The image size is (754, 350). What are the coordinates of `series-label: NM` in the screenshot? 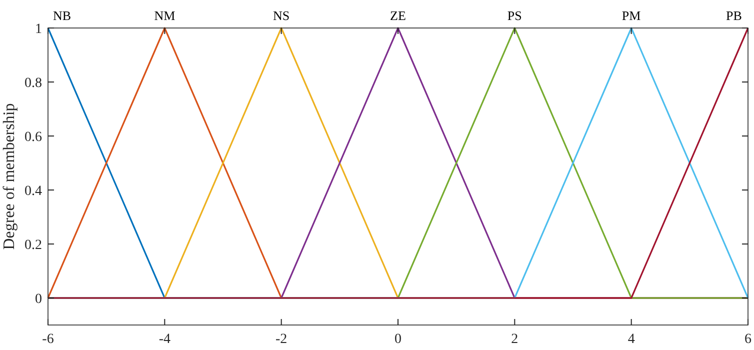 It's located at (165, 15).